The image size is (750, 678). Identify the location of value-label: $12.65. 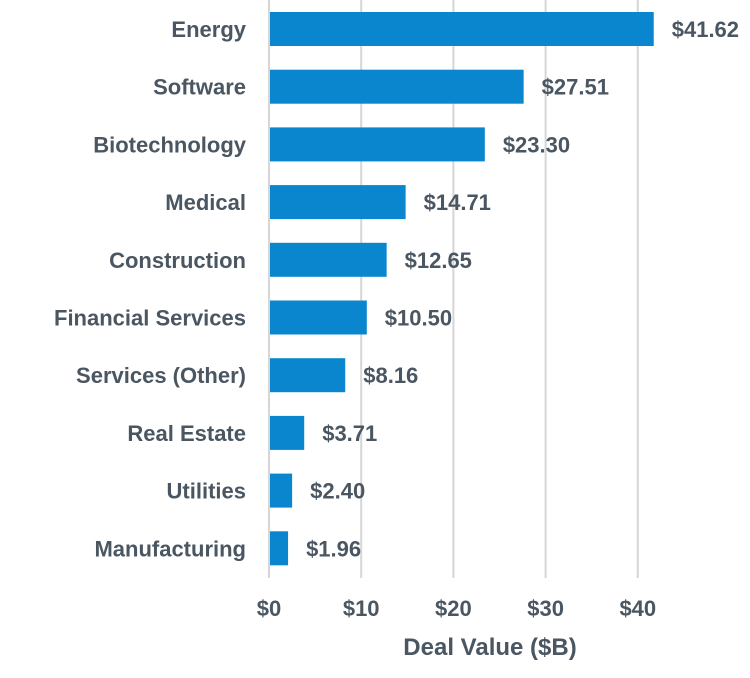
(438, 260).